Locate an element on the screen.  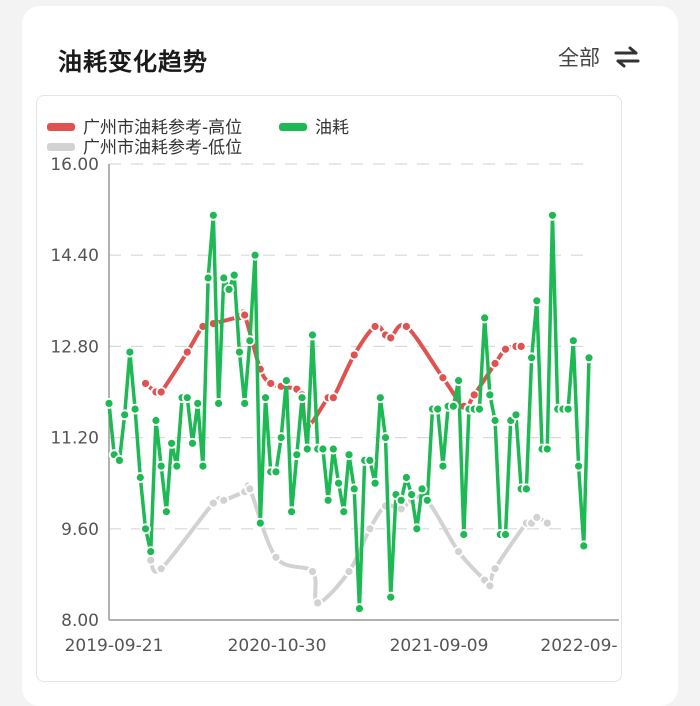
x-tick-label: 2019-09-21 is located at coordinates (114, 646).